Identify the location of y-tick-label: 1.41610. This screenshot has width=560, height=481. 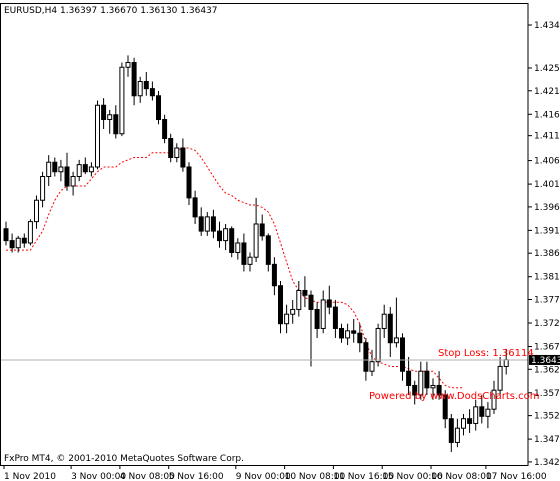
(547, 115).